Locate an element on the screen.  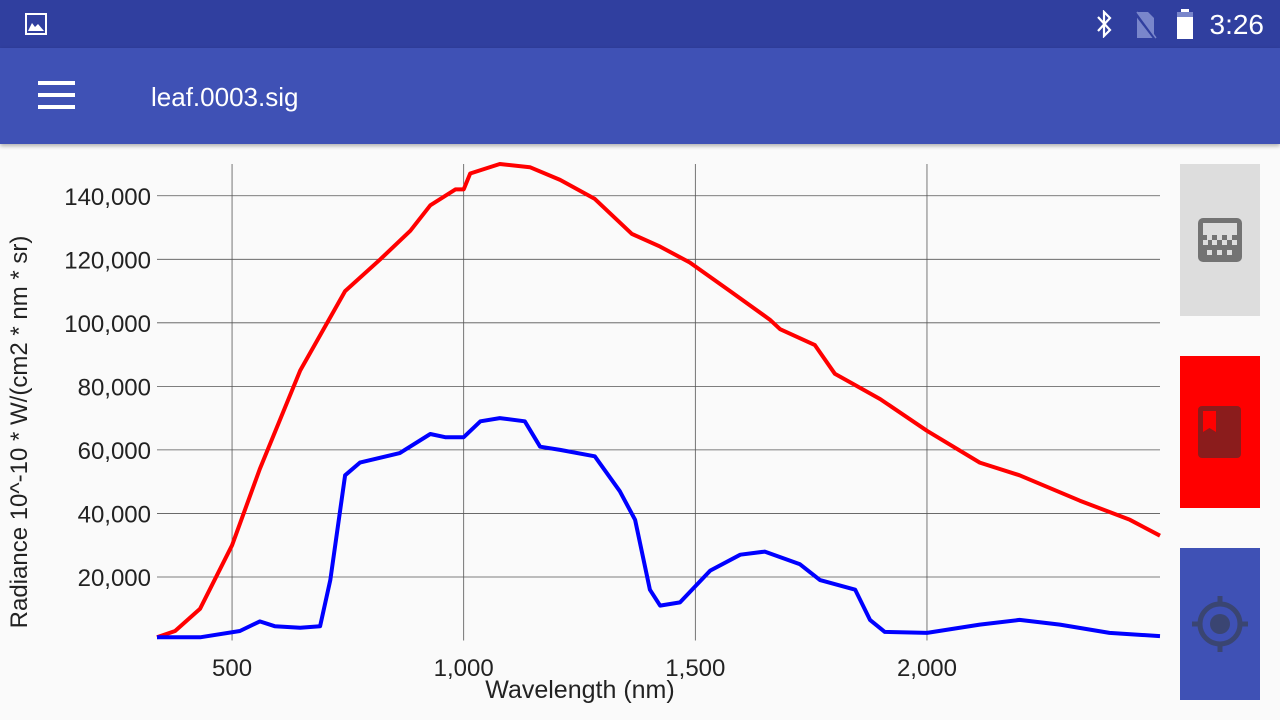
y-tick-label: 60,000 is located at coordinates (114, 451).